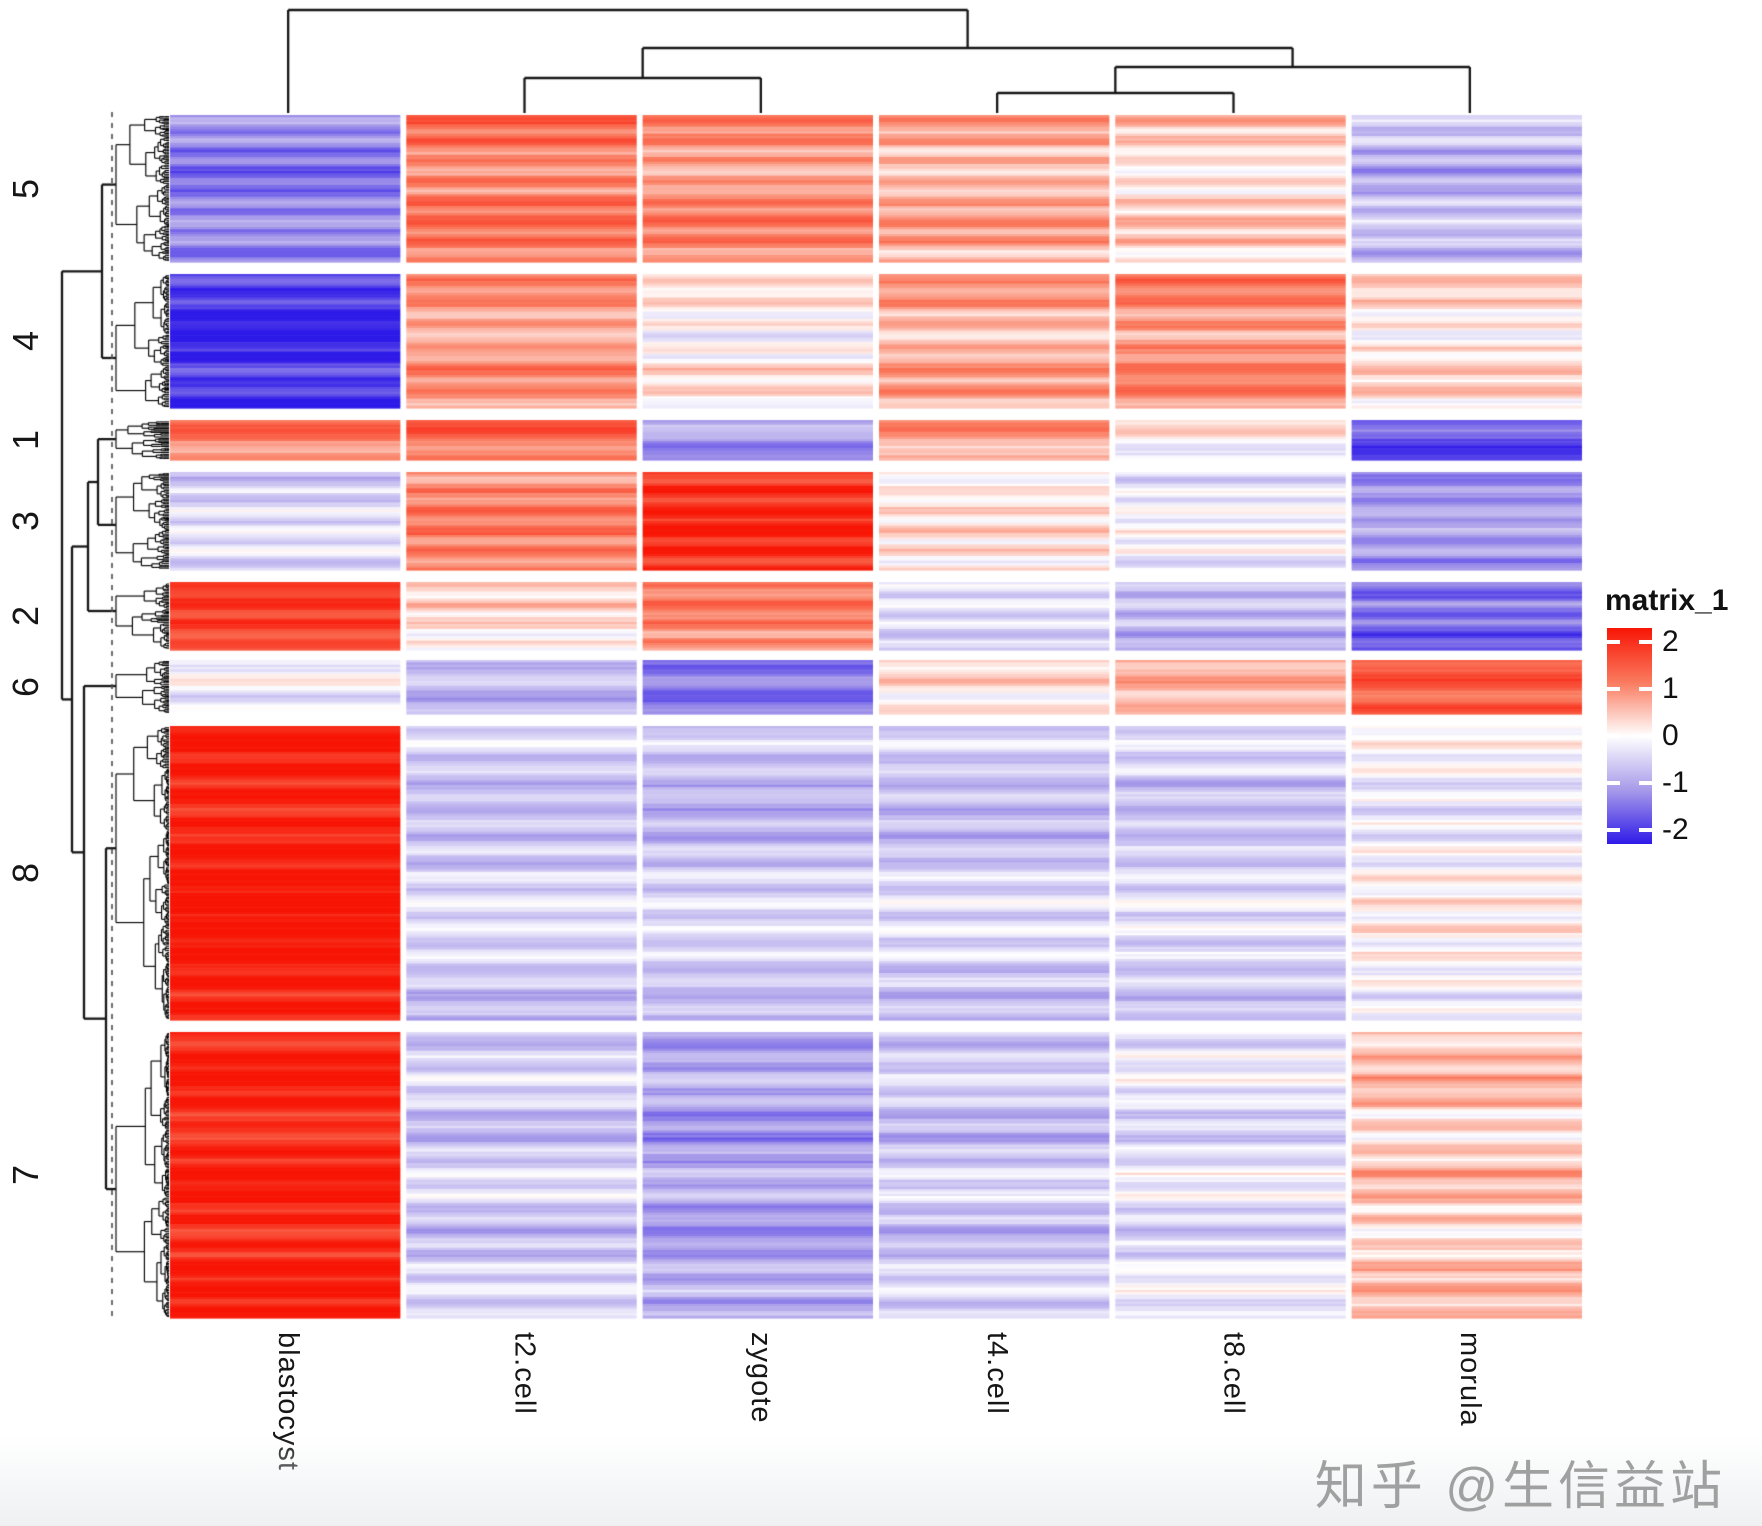 The height and width of the screenshot is (1526, 1762). What do you see at coordinates (1233, 1373) in the screenshot?
I see `column-label-t8-cell: t8.cell` at bounding box center [1233, 1373].